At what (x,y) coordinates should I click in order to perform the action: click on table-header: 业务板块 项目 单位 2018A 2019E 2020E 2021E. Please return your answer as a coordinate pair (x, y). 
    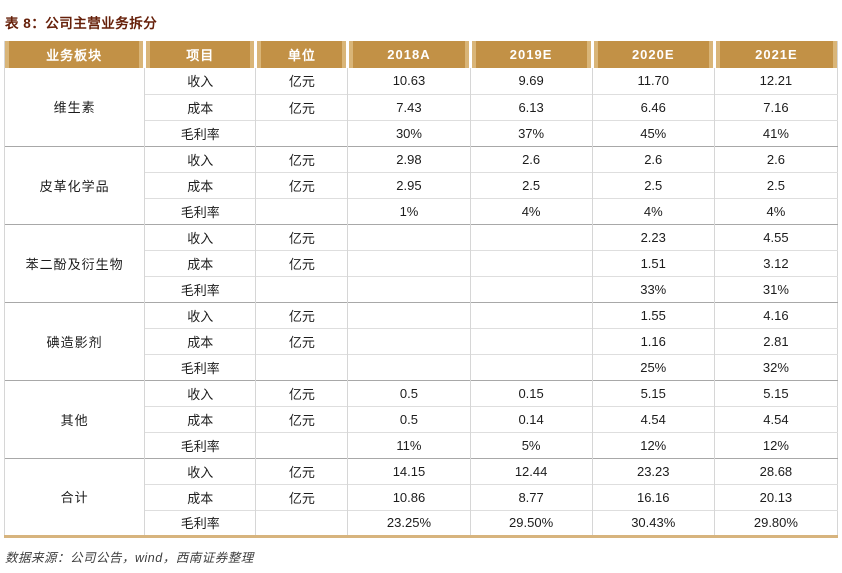
    Looking at the image, I should click on (421, 54).